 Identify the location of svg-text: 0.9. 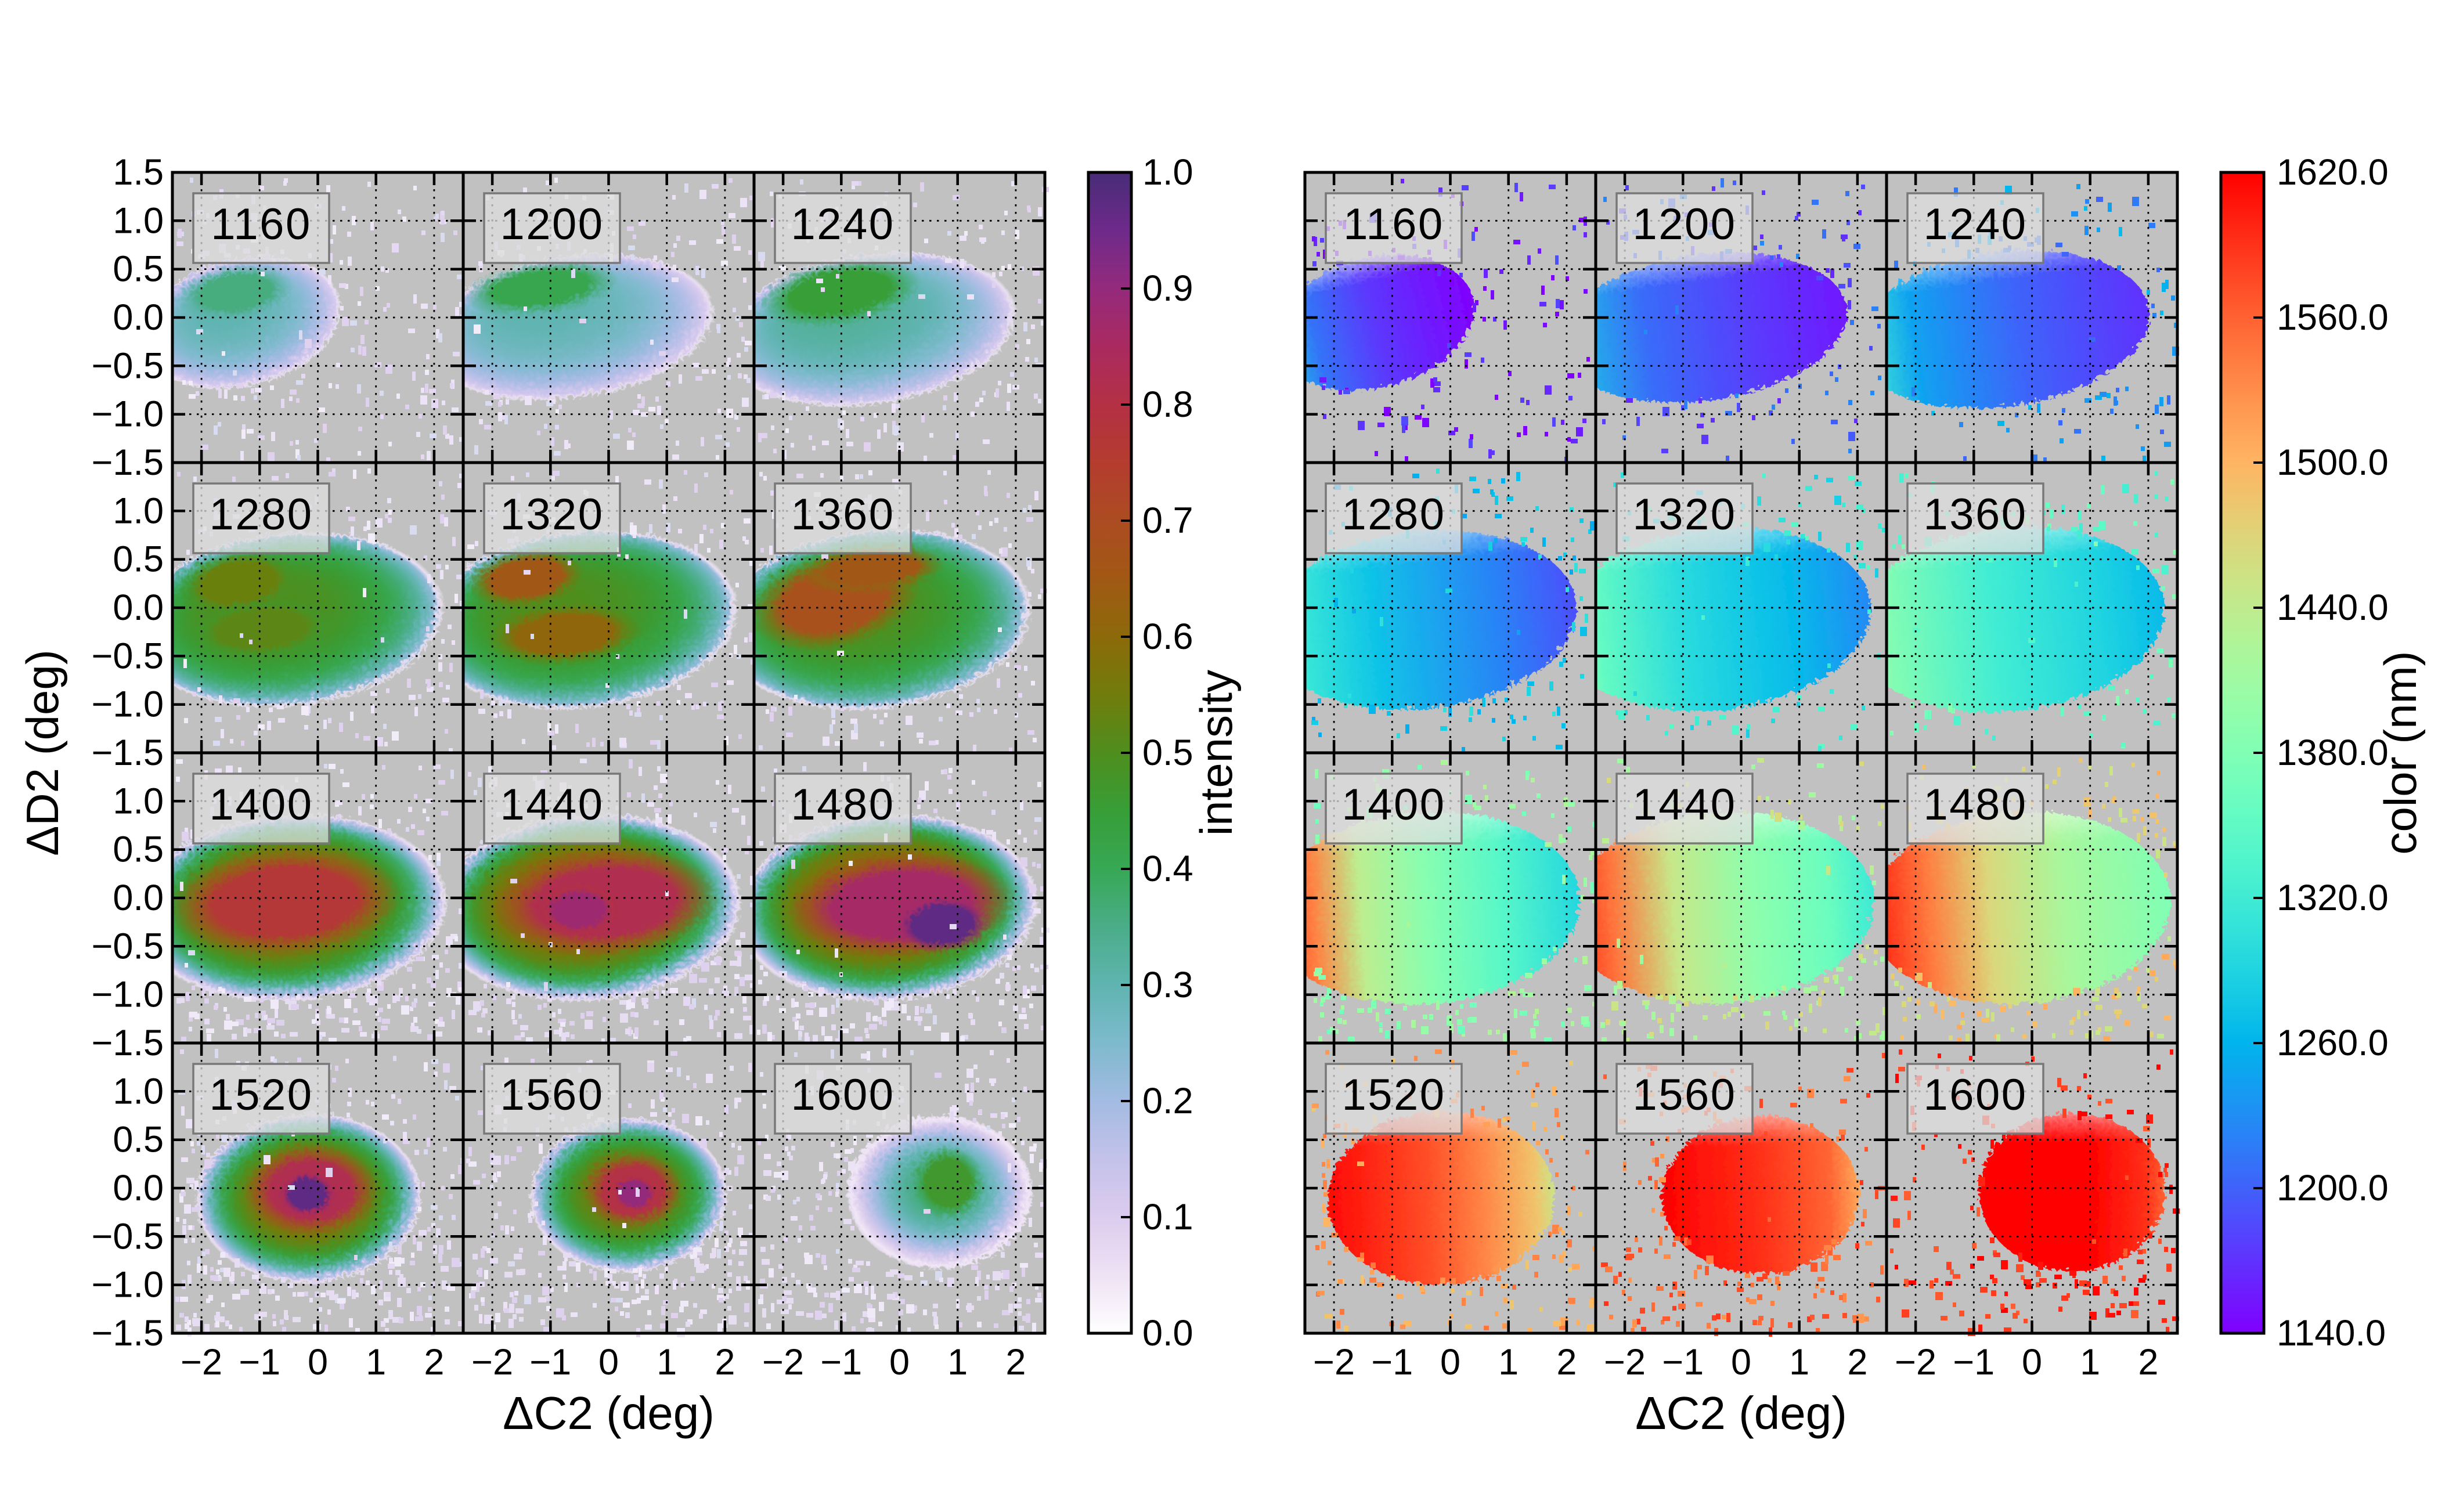
(1167, 288).